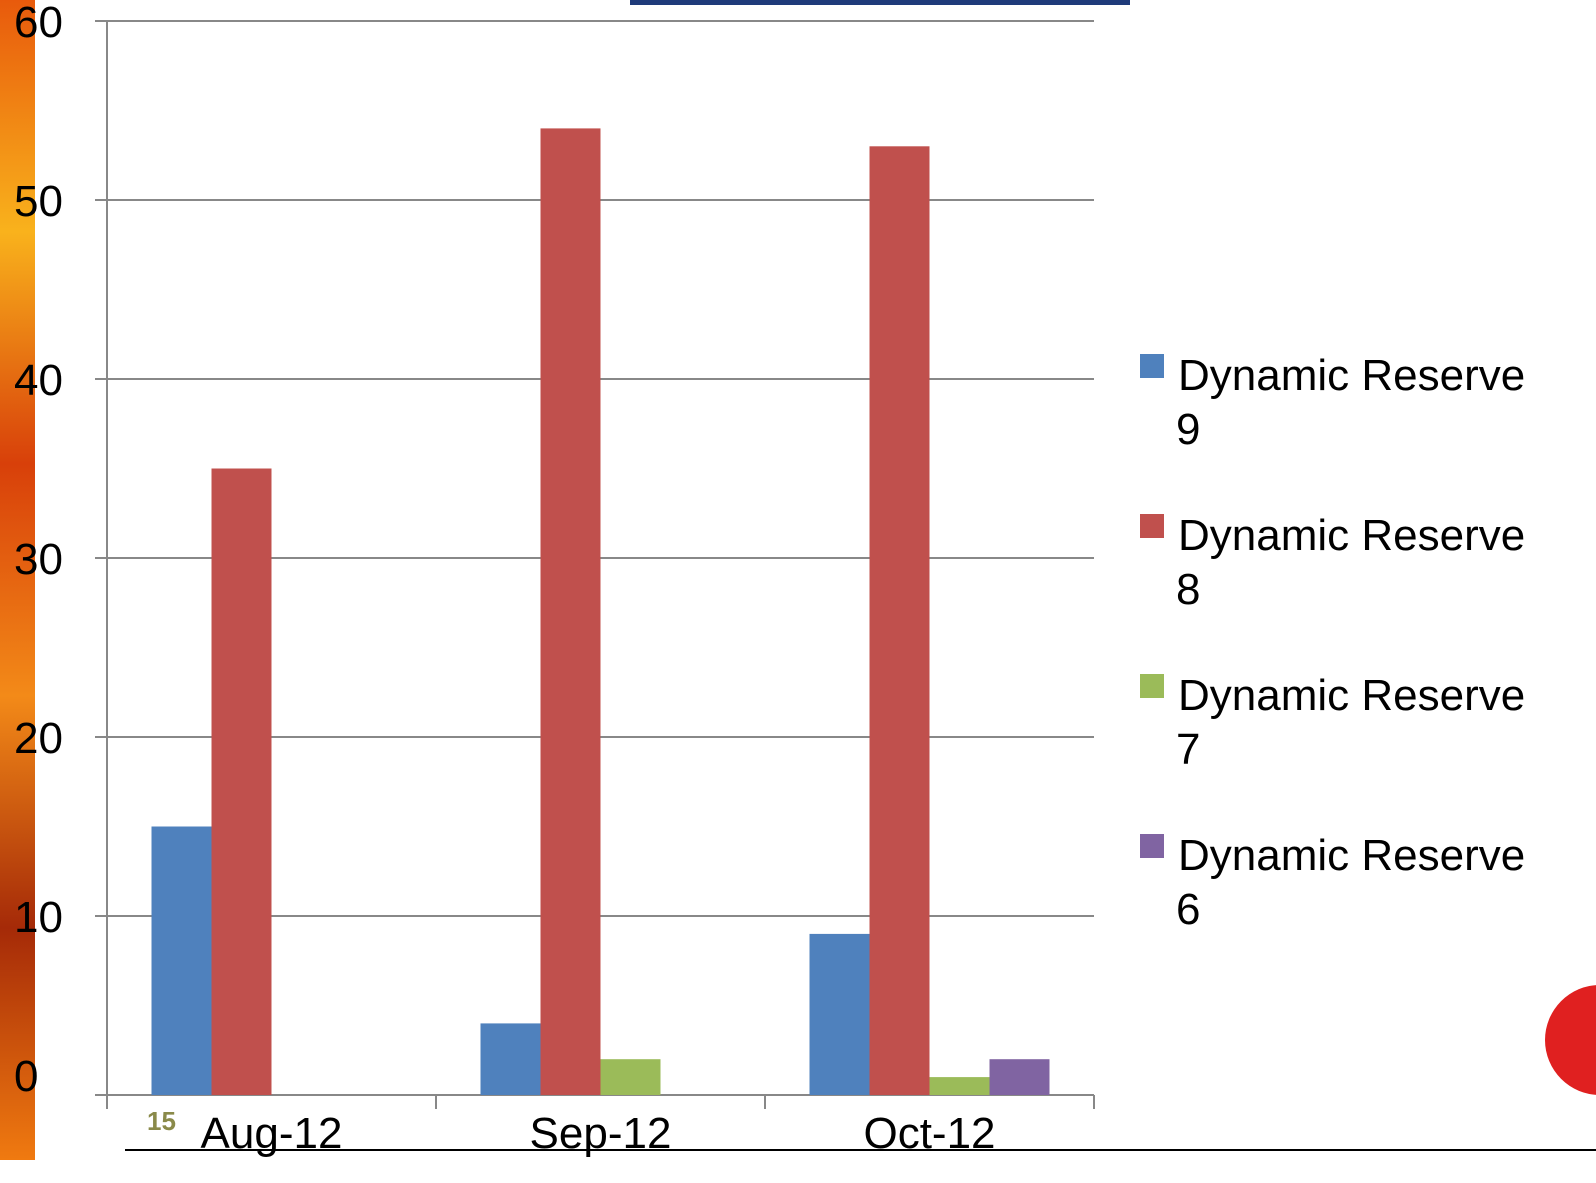 The height and width of the screenshot is (1183, 1596). I want to click on y-tick-label: 20, so click(38, 738).